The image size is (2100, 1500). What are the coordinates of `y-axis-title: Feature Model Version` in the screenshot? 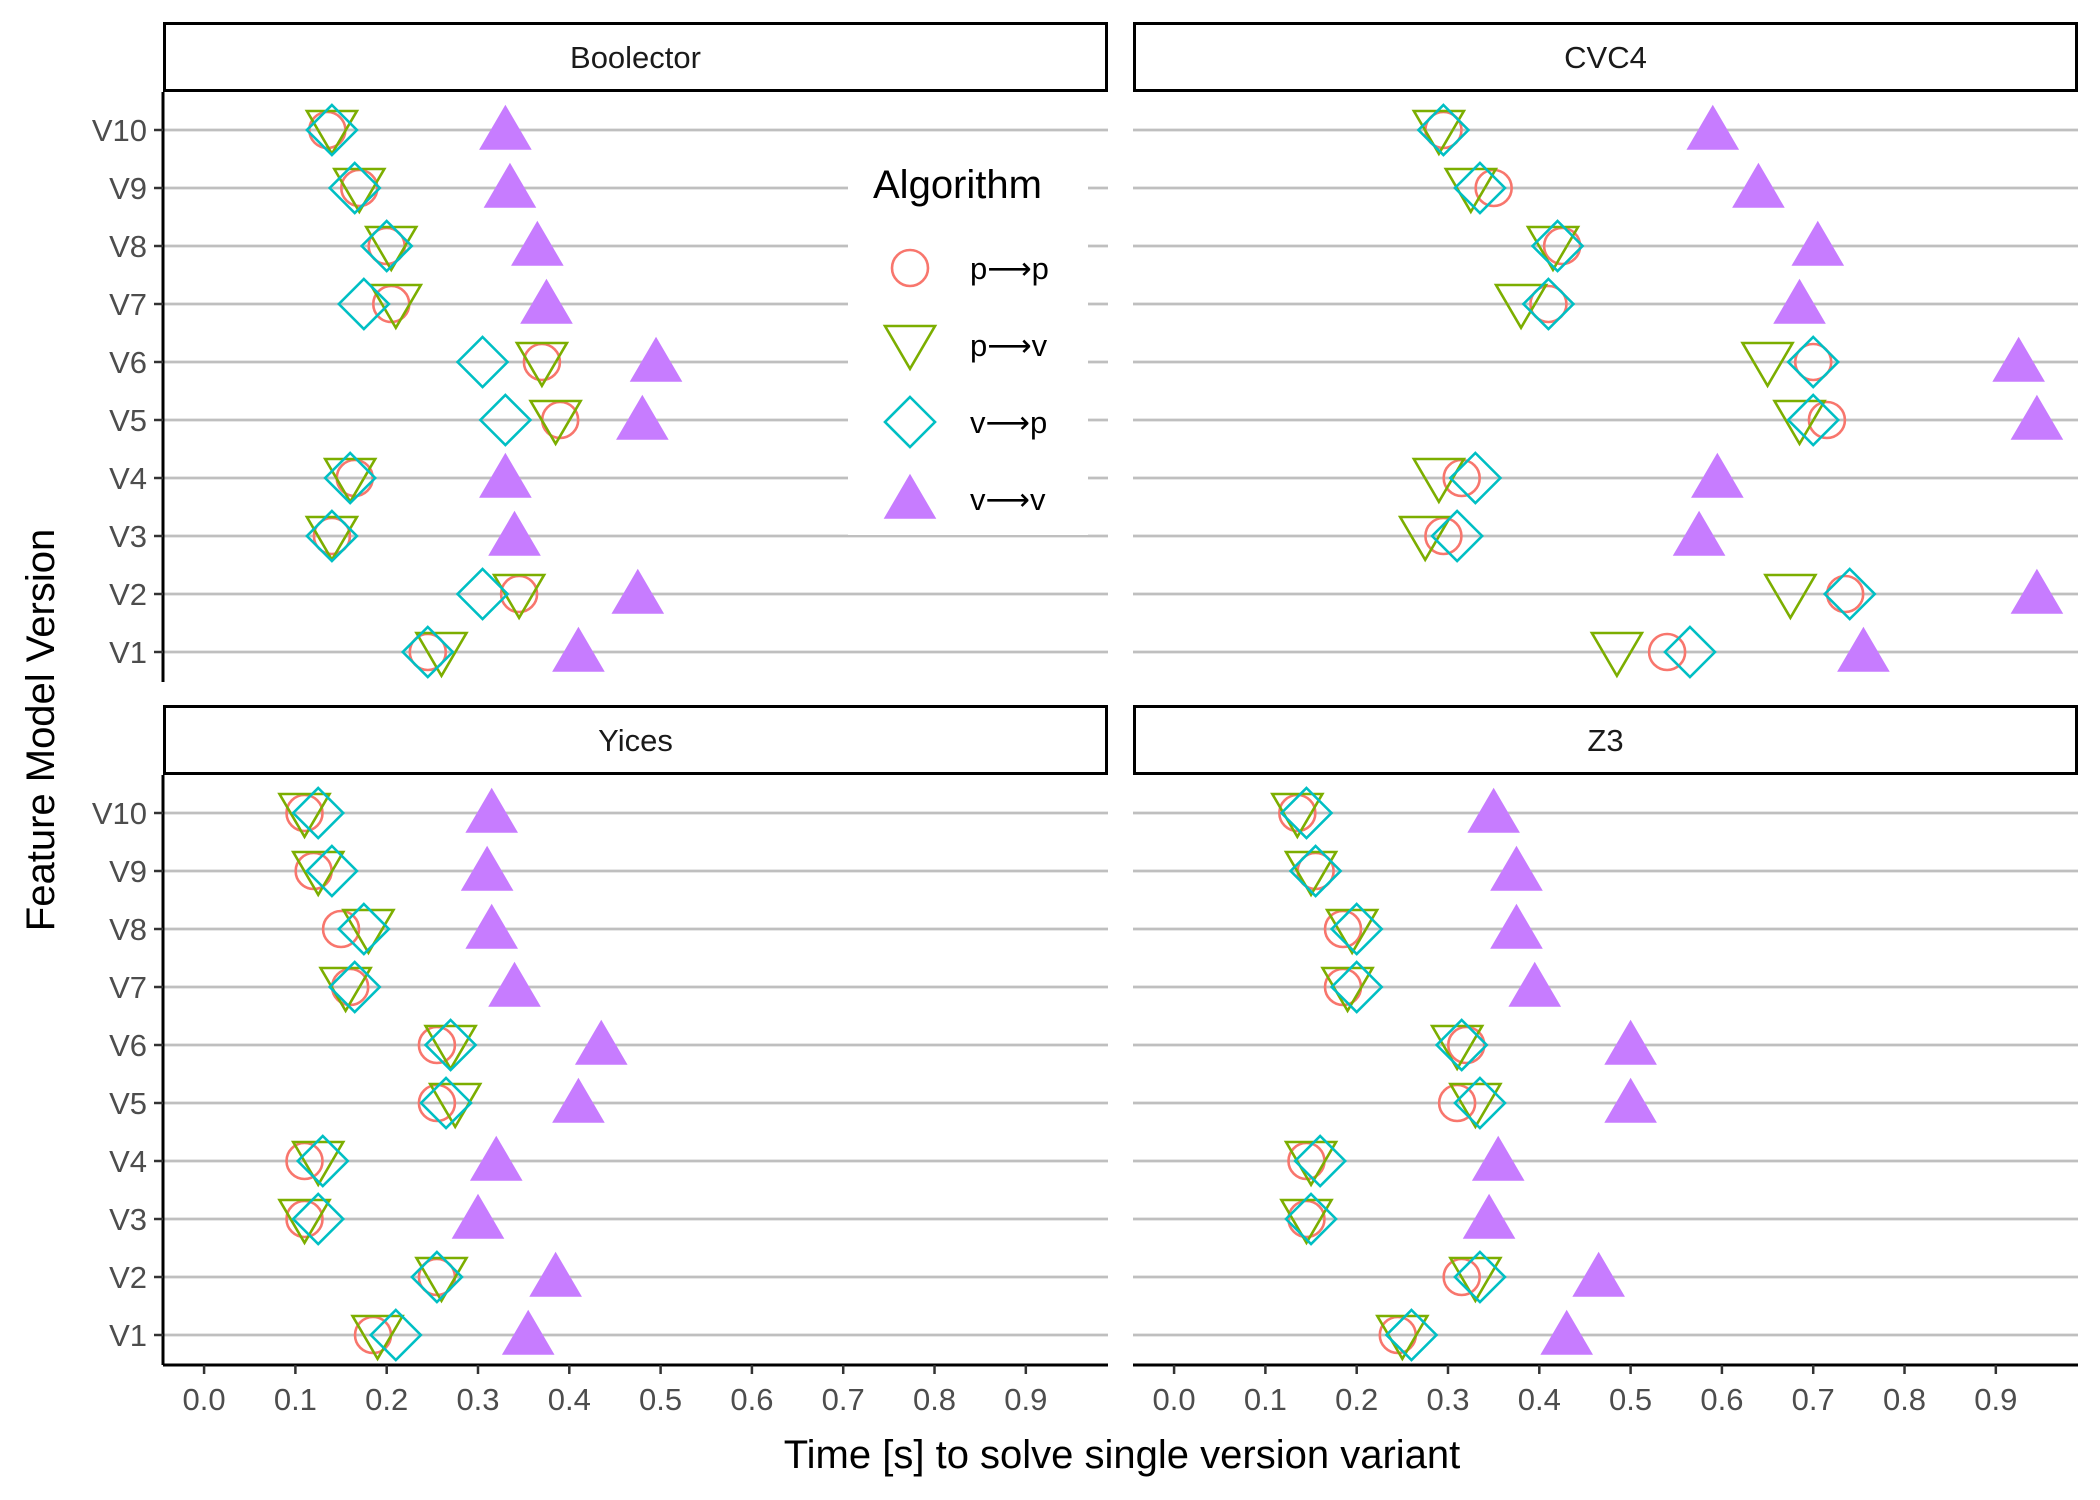 It's located at (41, 730).